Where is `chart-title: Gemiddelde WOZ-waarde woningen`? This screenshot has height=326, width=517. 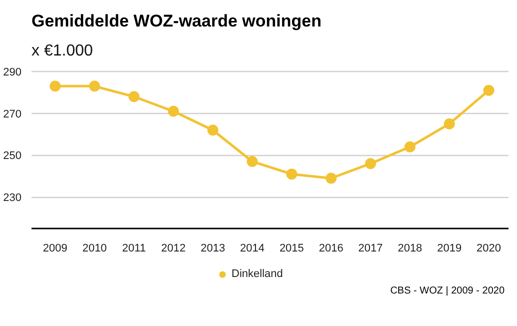 chart-title: Gemiddelde WOZ-waarde woningen is located at coordinates (177, 21).